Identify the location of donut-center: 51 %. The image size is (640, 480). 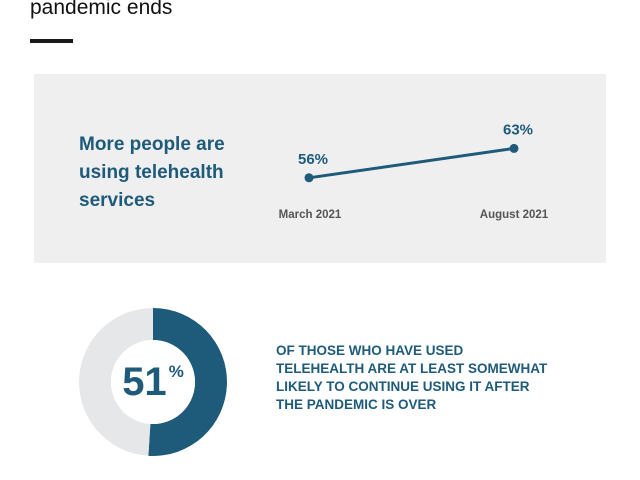
(153, 382).